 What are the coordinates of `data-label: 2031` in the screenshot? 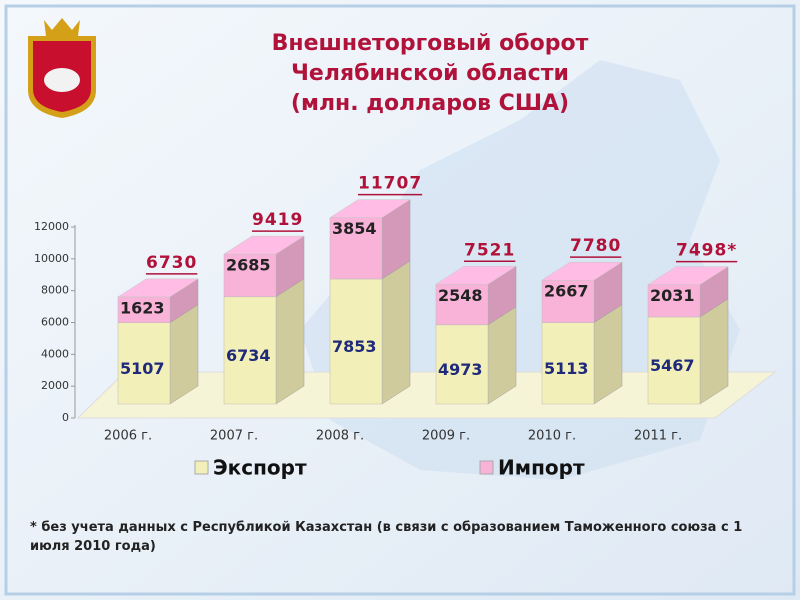 It's located at (672, 295).